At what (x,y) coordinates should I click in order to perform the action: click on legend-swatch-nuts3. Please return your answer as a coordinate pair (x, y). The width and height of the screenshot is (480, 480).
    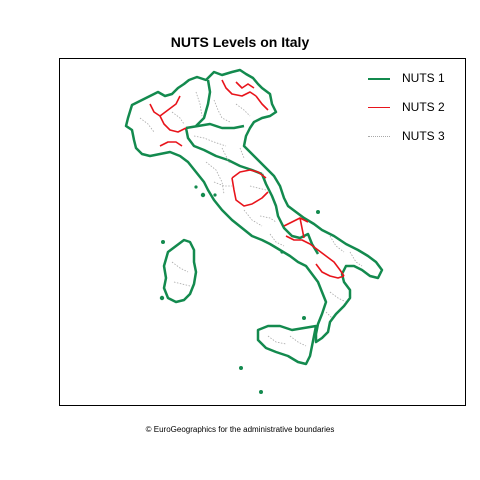
    Looking at the image, I should click on (379, 136).